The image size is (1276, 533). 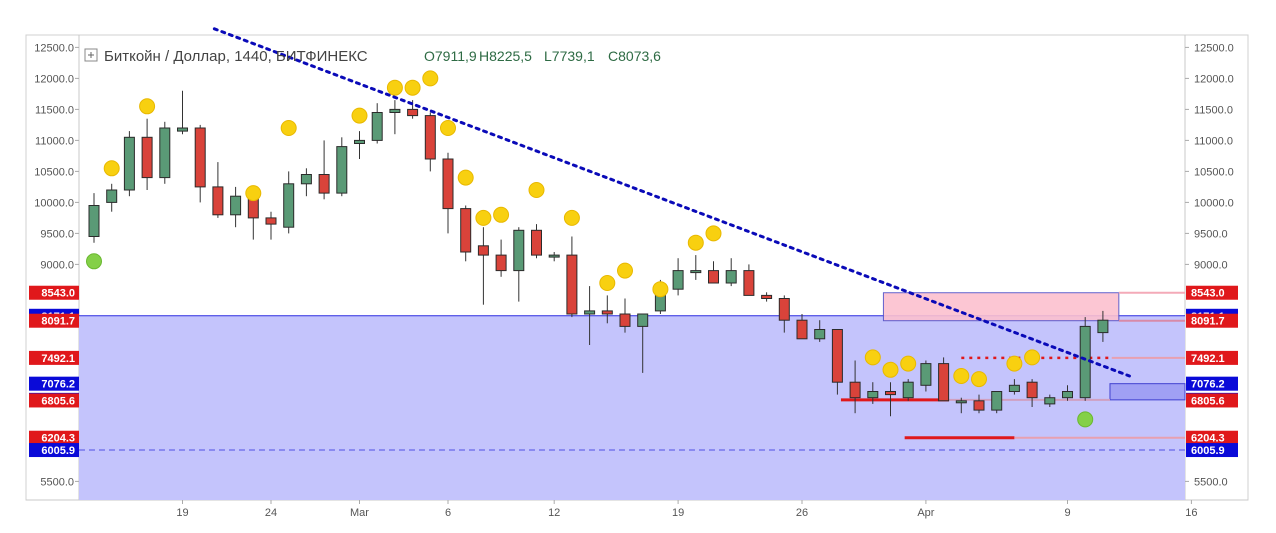 What do you see at coordinates (1147, 392) in the screenshot?
I see `support-box` at bounding box center [1147, 392].